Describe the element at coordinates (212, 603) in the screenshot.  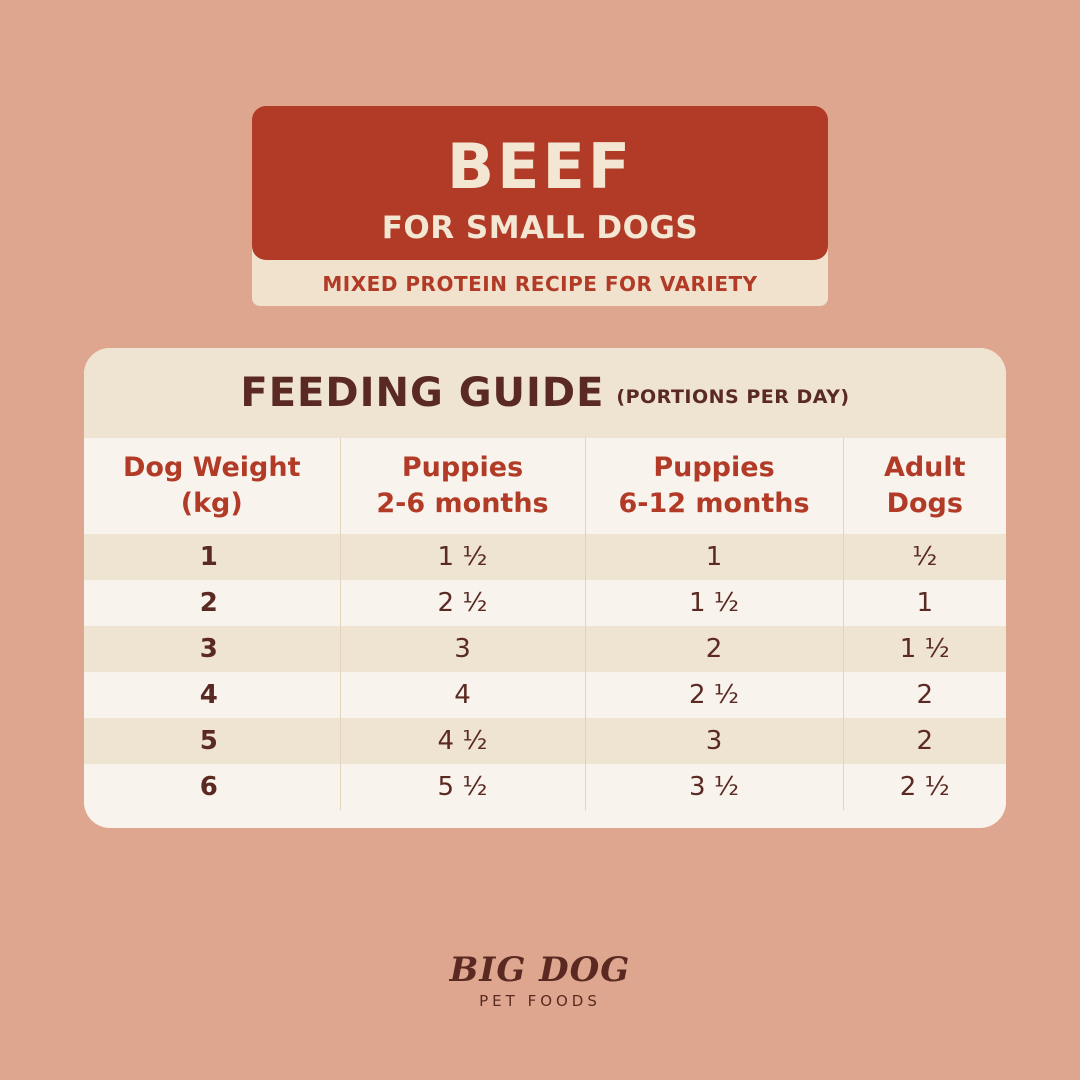
I see `weight-cell: 2` at that location.